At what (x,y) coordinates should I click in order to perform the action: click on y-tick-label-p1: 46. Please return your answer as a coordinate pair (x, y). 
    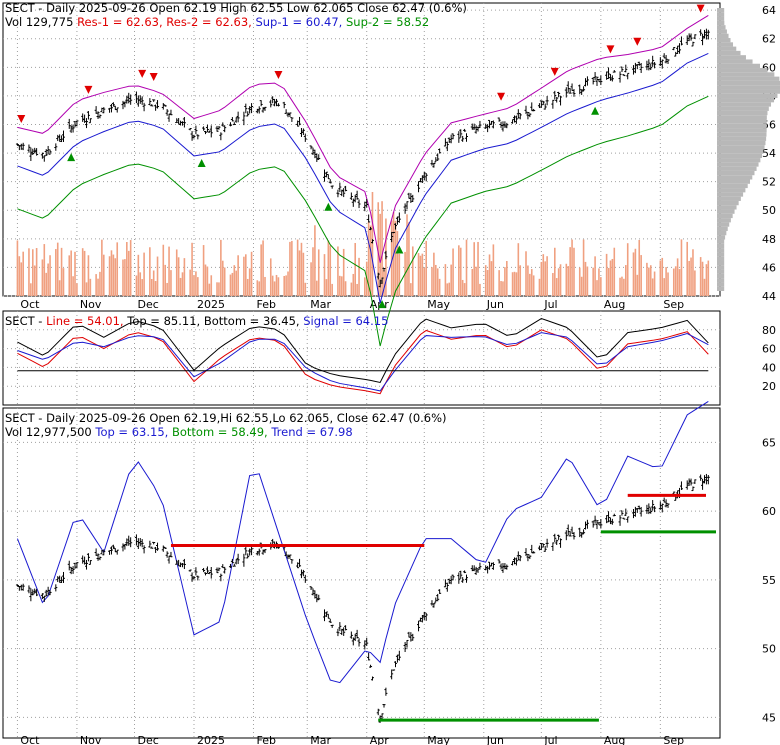
    Looking at the image, I should click on (769, 267).